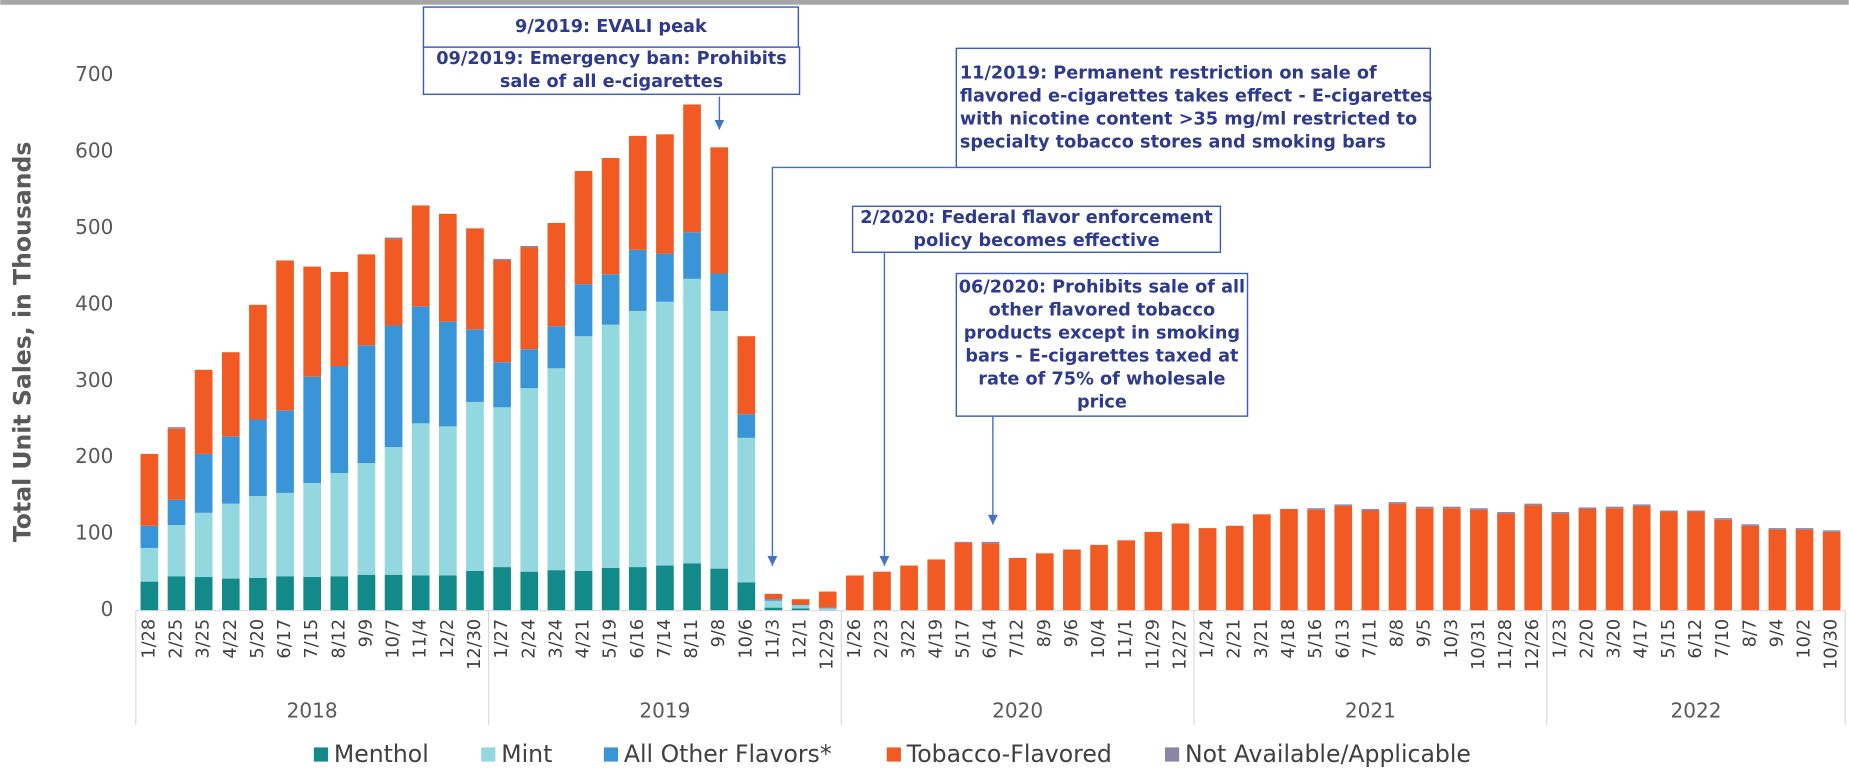 This screenshot has height=771, width=1849. What do you see at coordinates (1099, 639) in the screenshot?
I see `x-tick-label: 10/4` at bounding box center [1099, 639].